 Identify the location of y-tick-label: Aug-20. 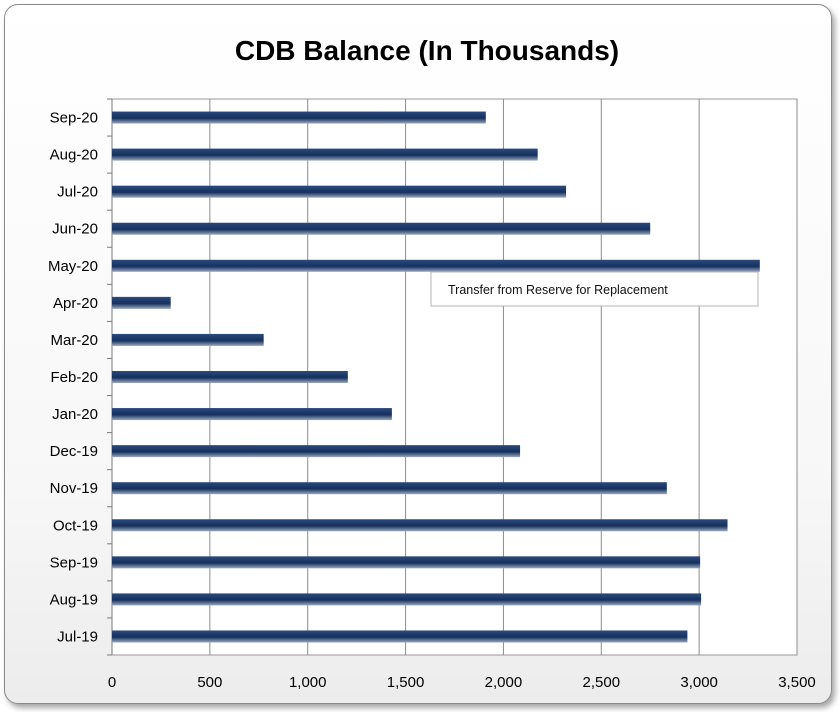
(74, 155).